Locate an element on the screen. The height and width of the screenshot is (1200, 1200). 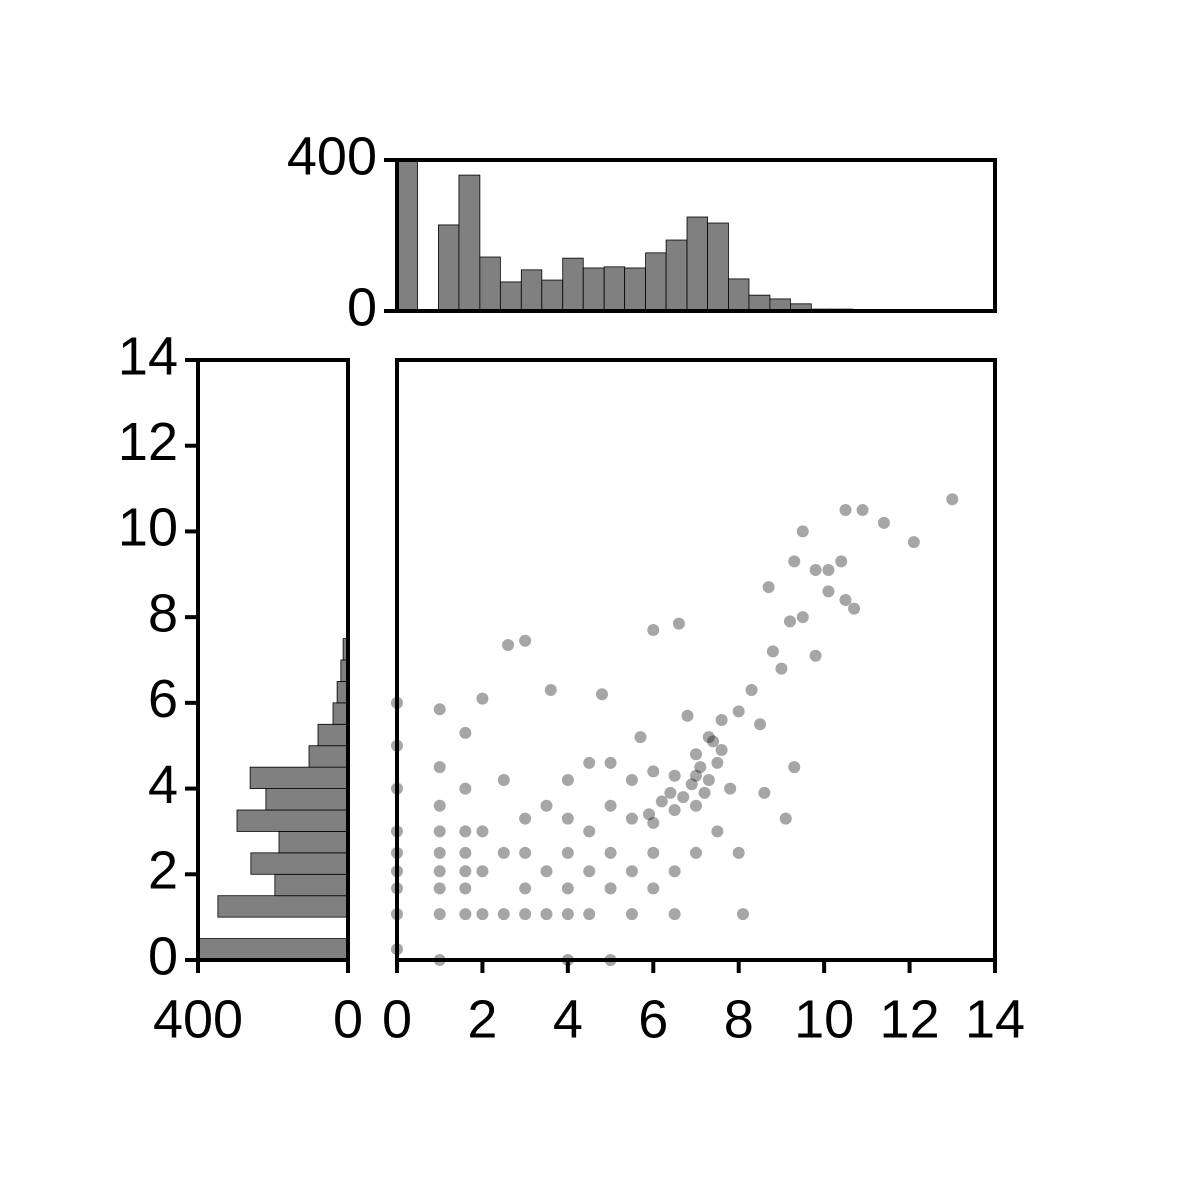
x-tick-label: 2 is located at coordinates (482, 1019).